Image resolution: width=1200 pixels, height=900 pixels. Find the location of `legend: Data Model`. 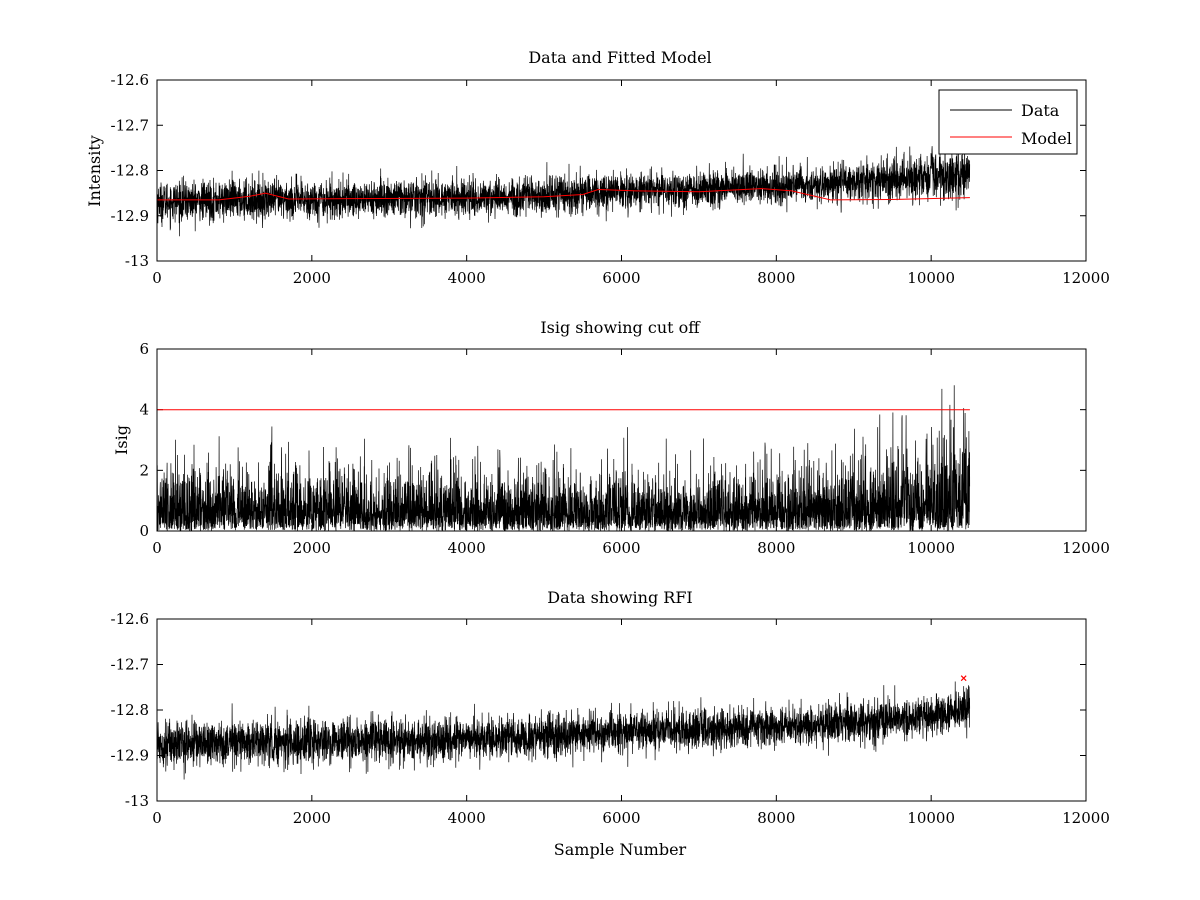

legend: Data Model is located at coordinates (1008, 122).